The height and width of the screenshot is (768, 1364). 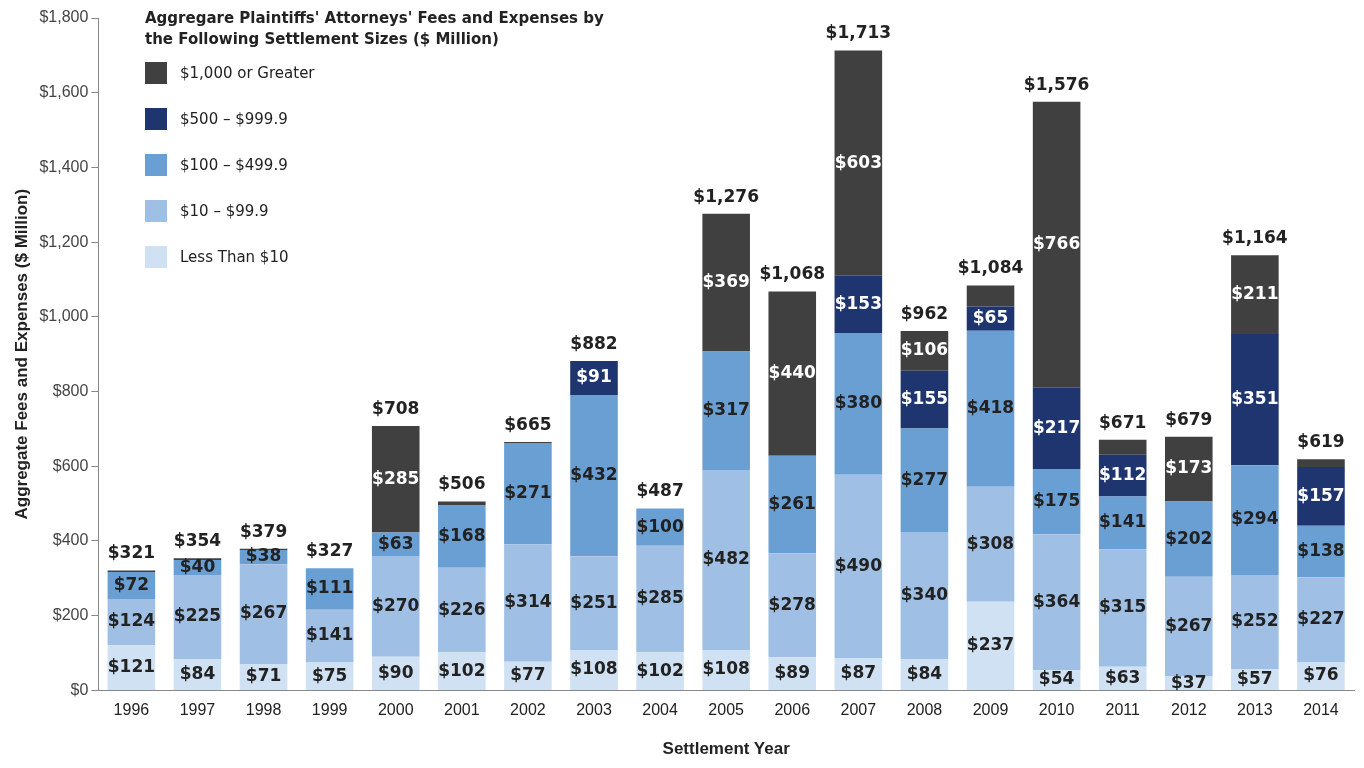 What do you see at coordinates (858, 672) in the screenshot?
I see `data-label: $87` at bounding box center [858, 672].